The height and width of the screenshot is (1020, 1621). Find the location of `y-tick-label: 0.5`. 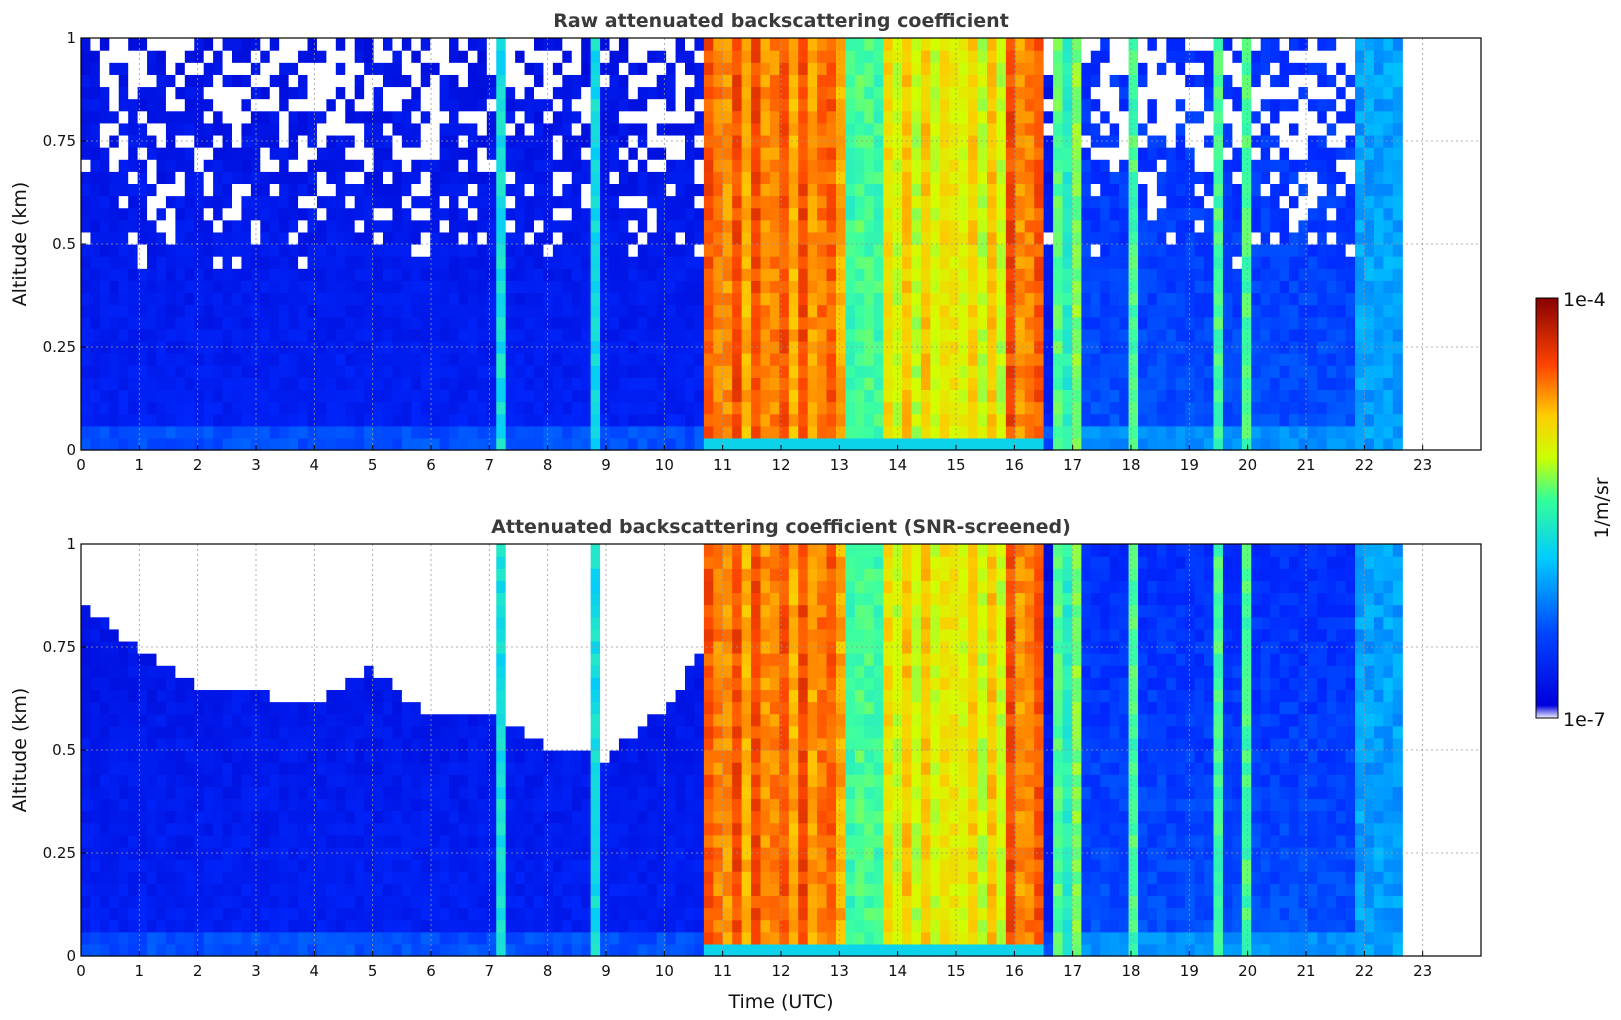

y-tick-label: 0.5 is located at coordinates (64, 244).